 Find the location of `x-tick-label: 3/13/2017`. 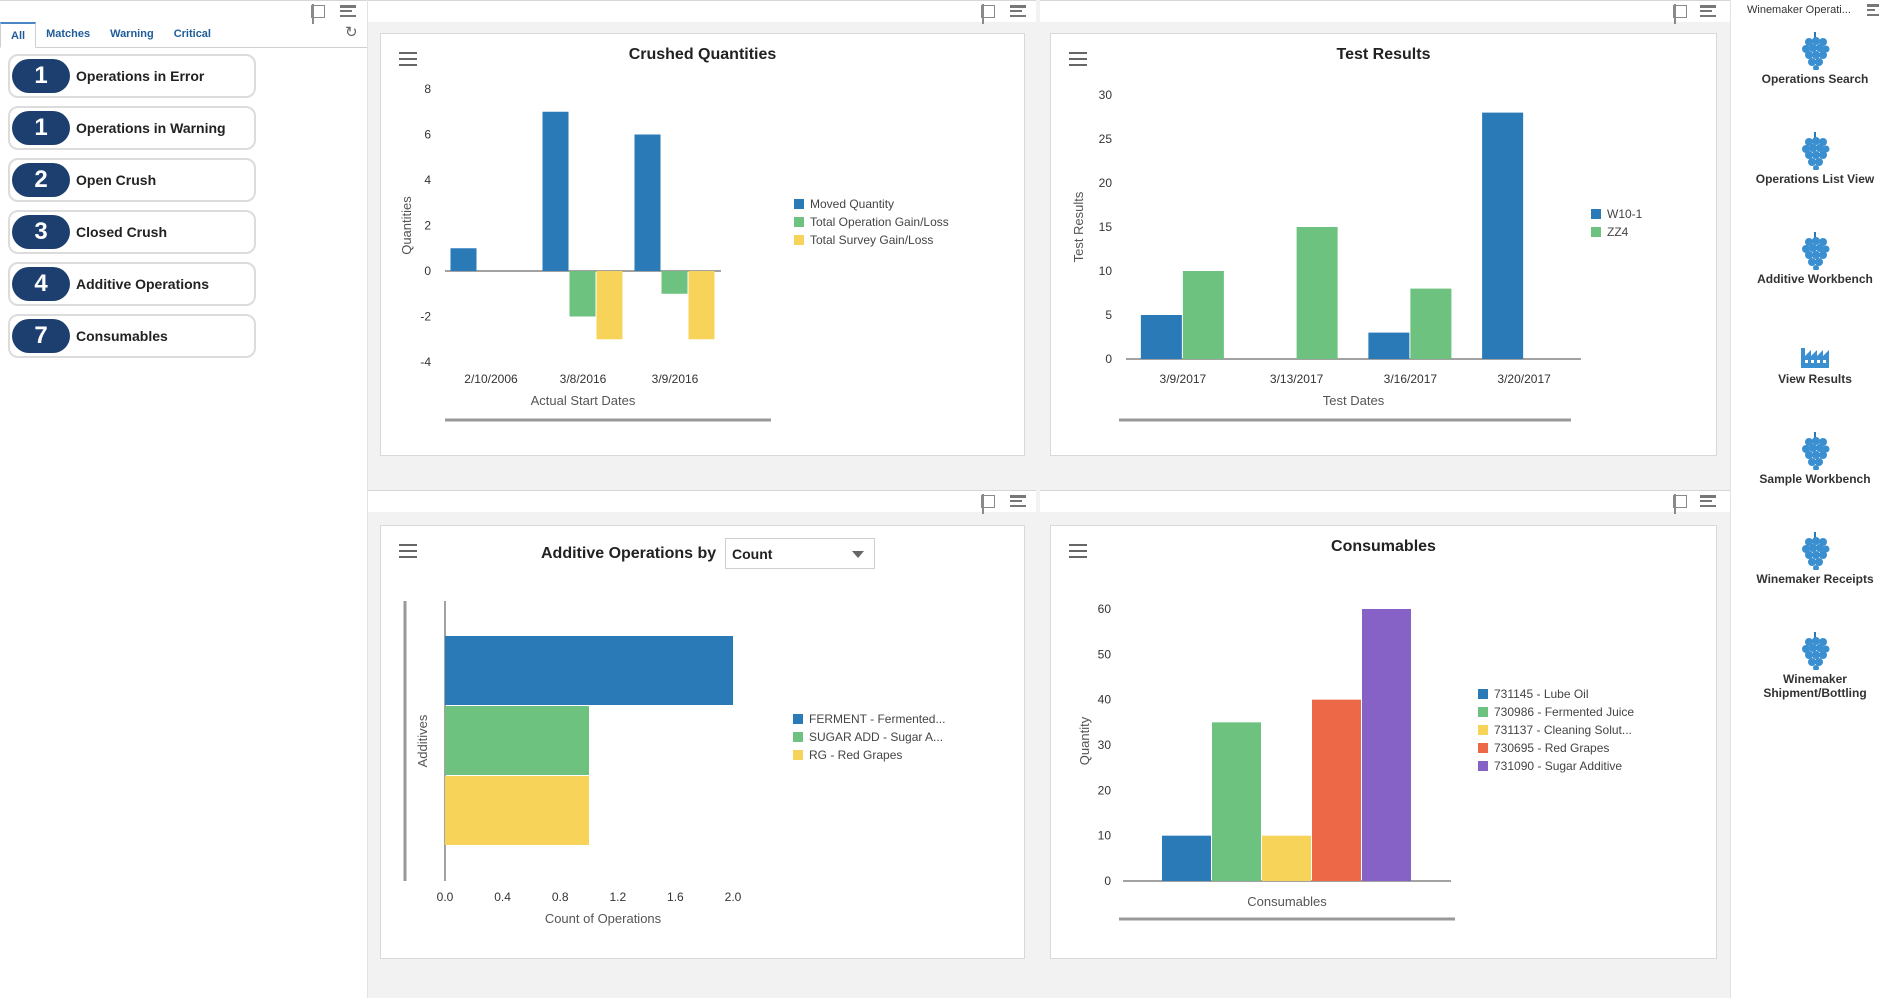

x-tick-label: 3/13/2017 is located at coordinates (1297, 379).